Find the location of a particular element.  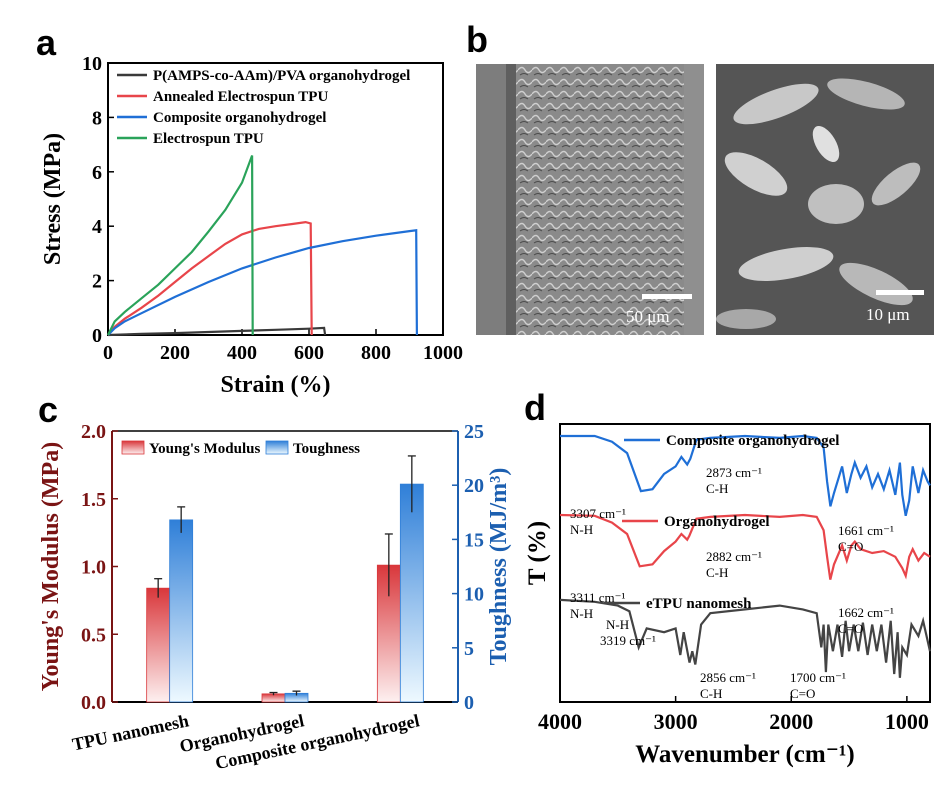

chart-a-legend-label: P(AMPS-co-AAm)/PVA organohydrogel is located at coordinates (281, 76).